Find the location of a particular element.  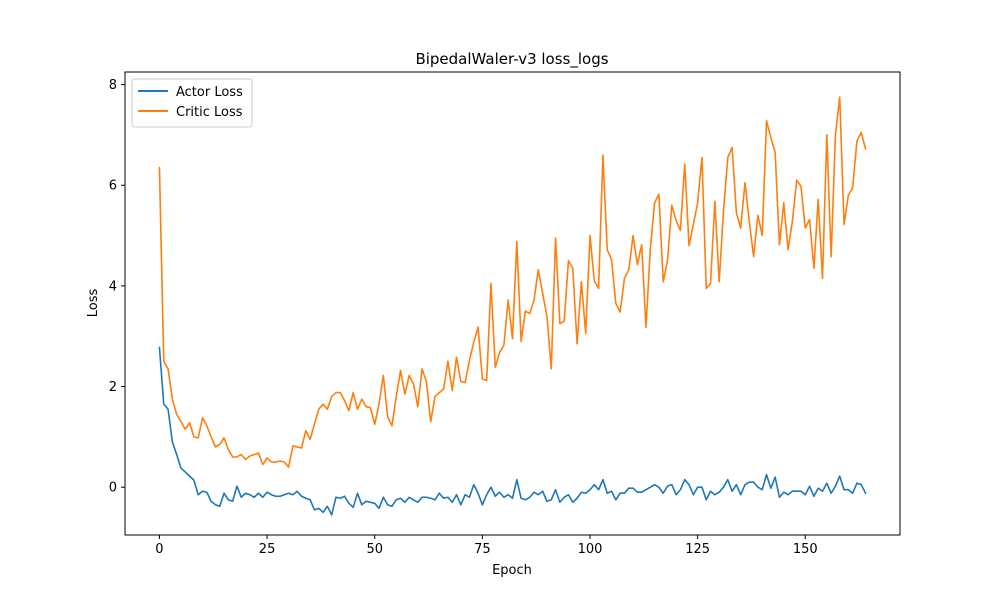

legend: Actor Loss Critic Loss is located at coordinates (192, 103).